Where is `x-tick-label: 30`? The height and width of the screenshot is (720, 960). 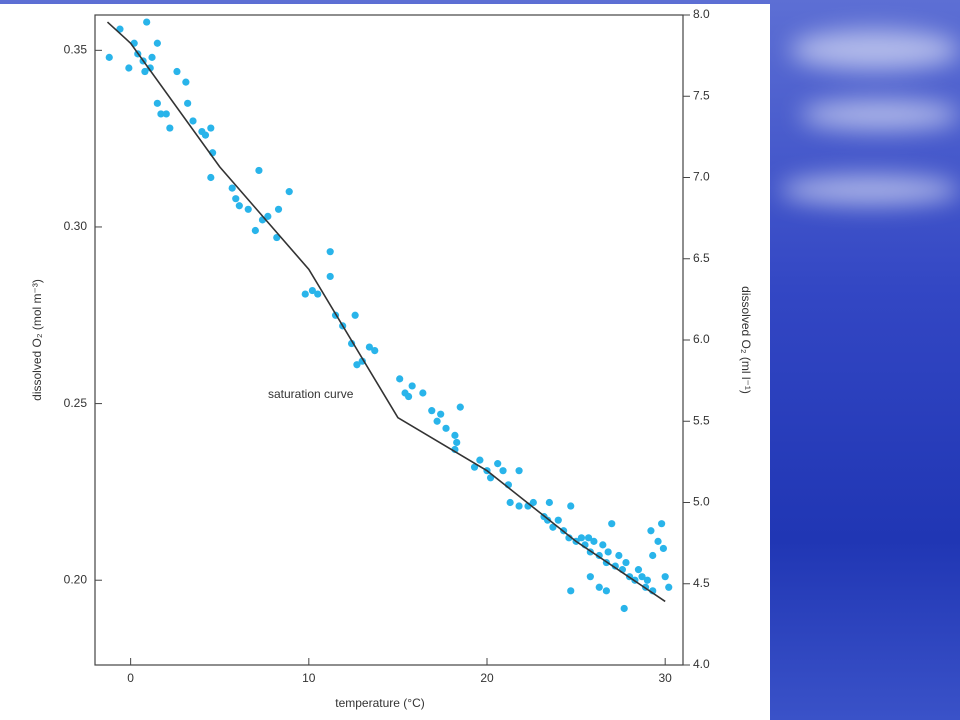
x-tick-label: 30 is located at coordinates (666, 678).